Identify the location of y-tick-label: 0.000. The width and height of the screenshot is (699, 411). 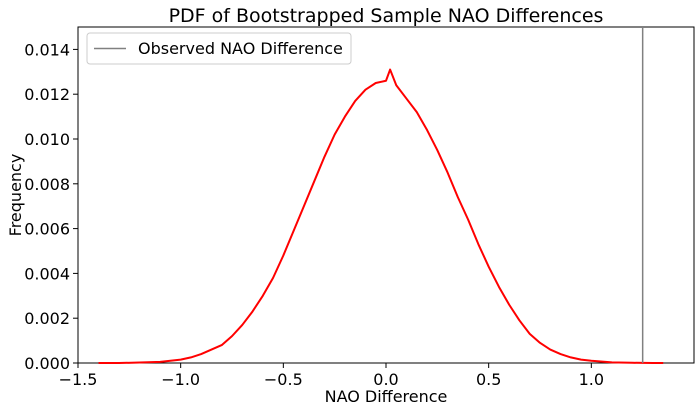
(47, 363).